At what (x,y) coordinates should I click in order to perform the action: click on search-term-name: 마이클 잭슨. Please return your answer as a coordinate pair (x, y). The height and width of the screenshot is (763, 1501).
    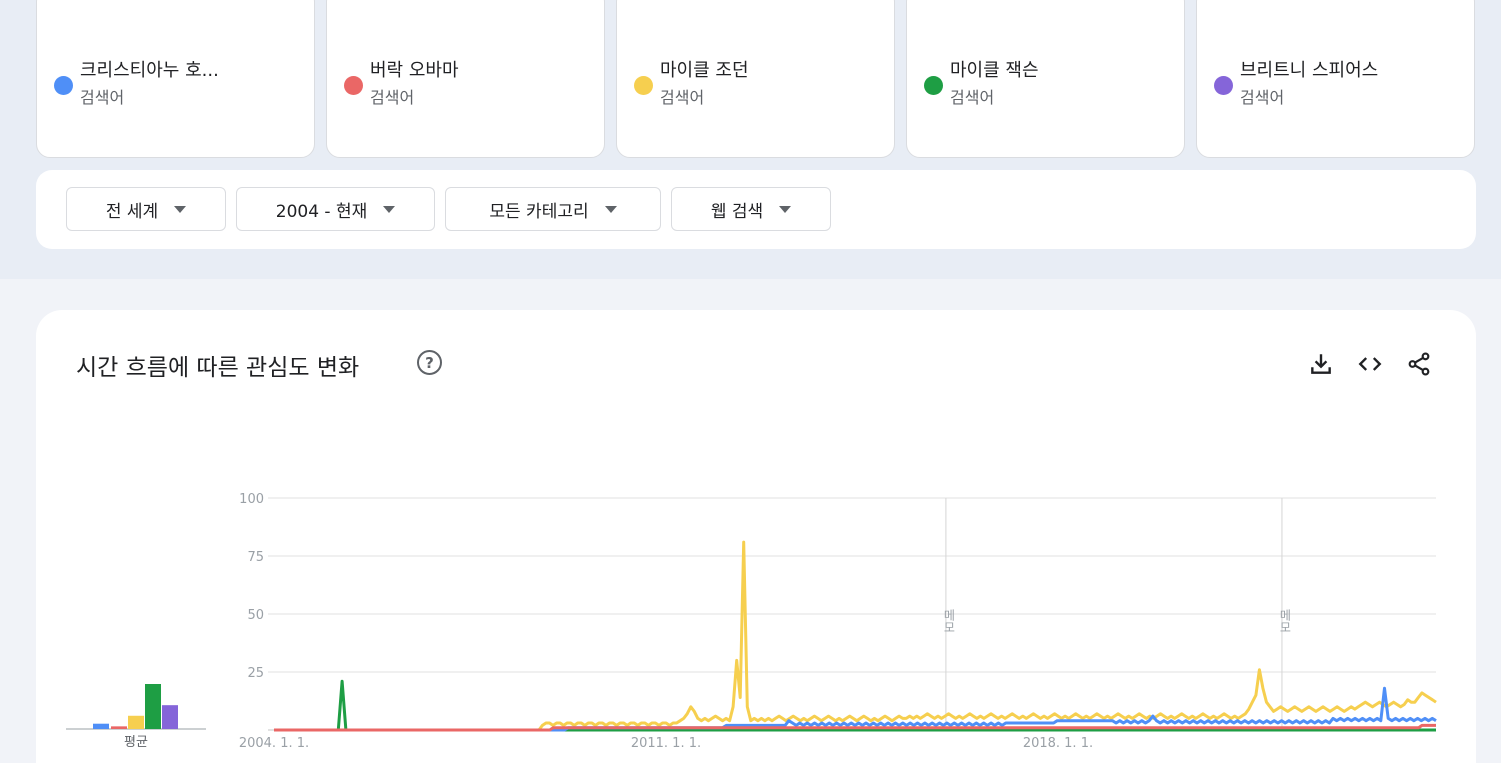
    Looking at the image, I should click on (994, 70).